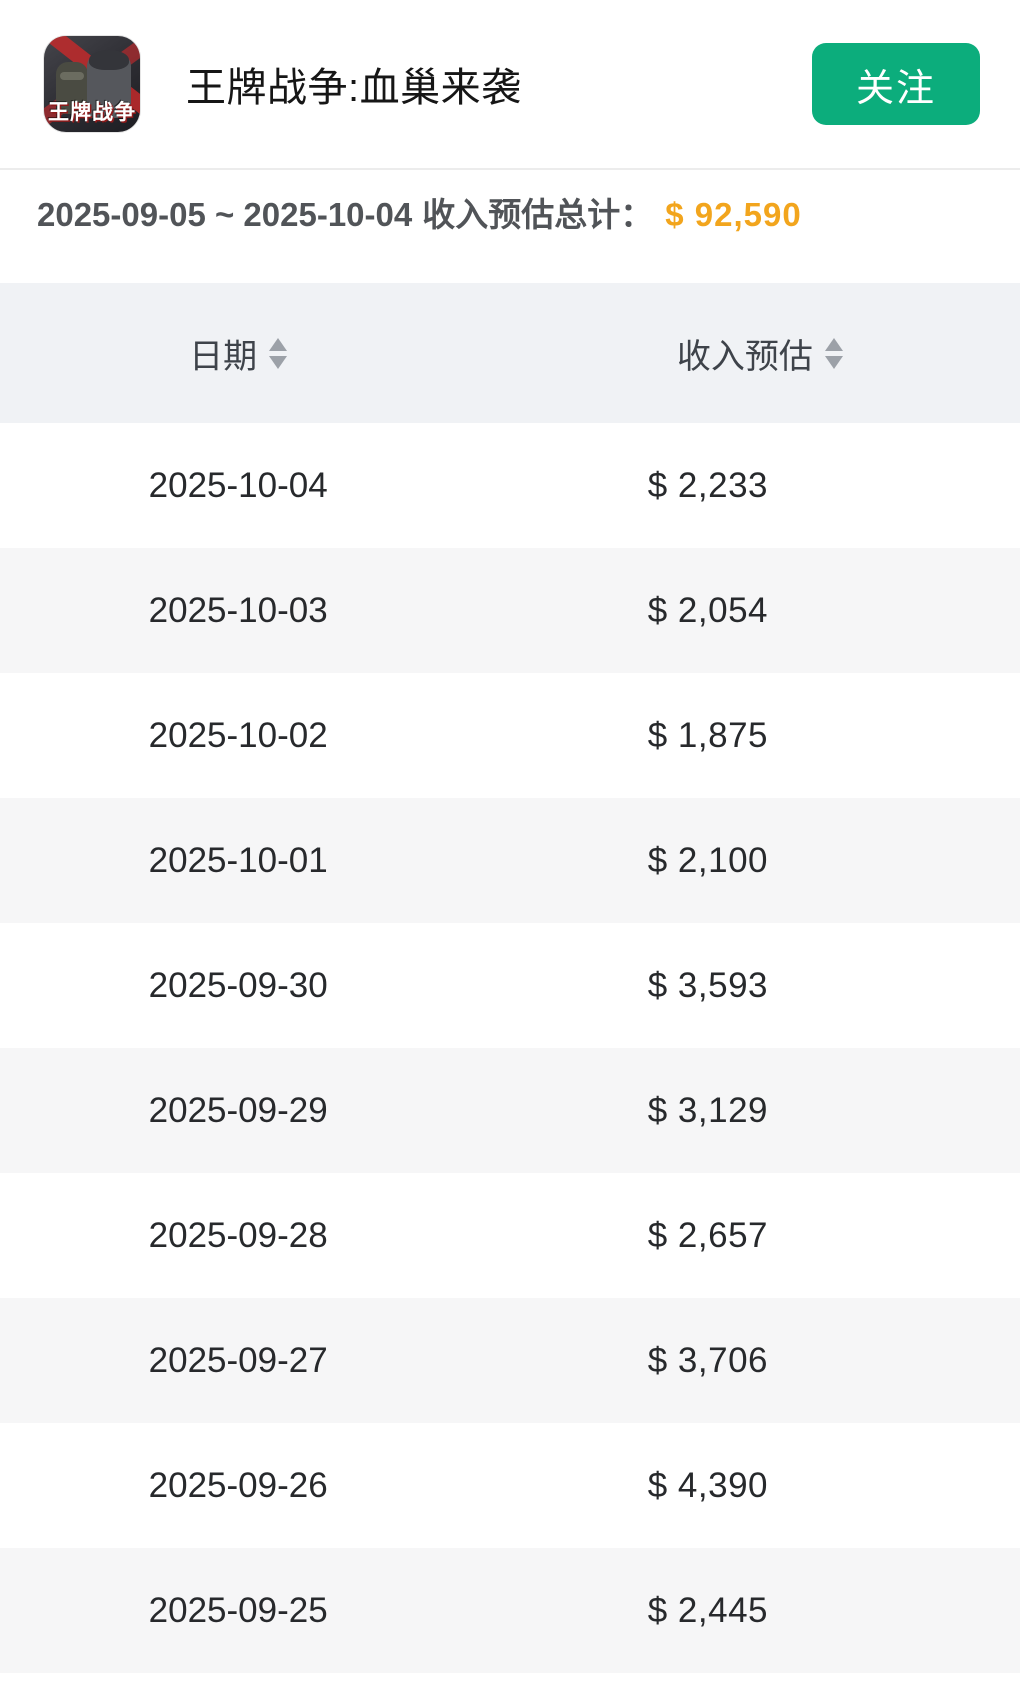 This screenshot has height=1705, width=1020. Describe the element at coordinates (744, 356) in the screenshot. I see `column-label-revenue: 收入预估` at that location.